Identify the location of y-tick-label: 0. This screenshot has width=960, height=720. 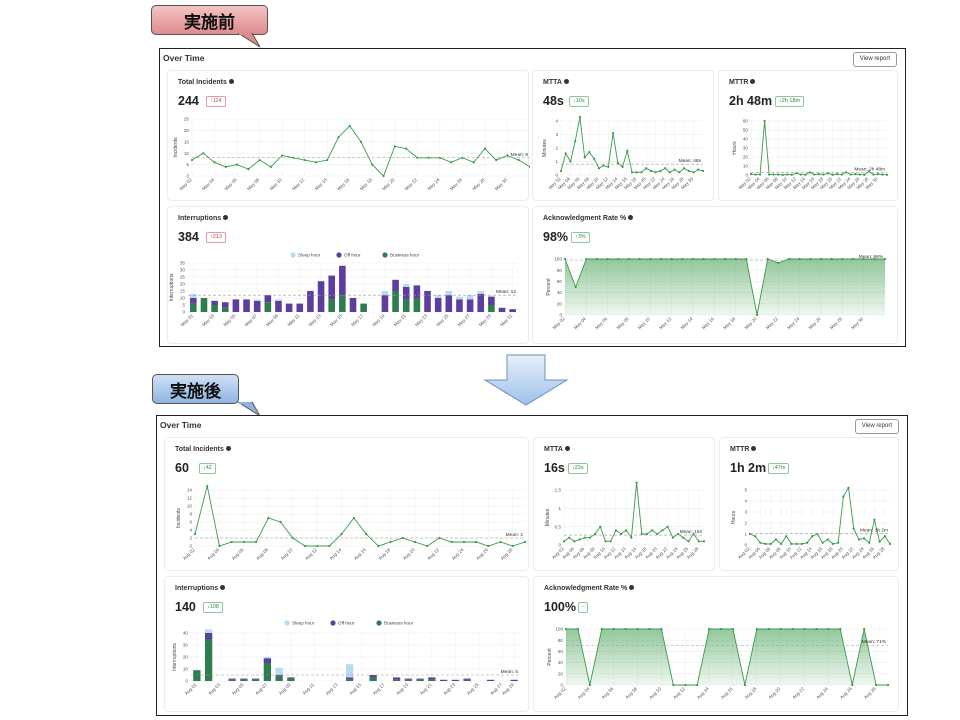
(186, 681).